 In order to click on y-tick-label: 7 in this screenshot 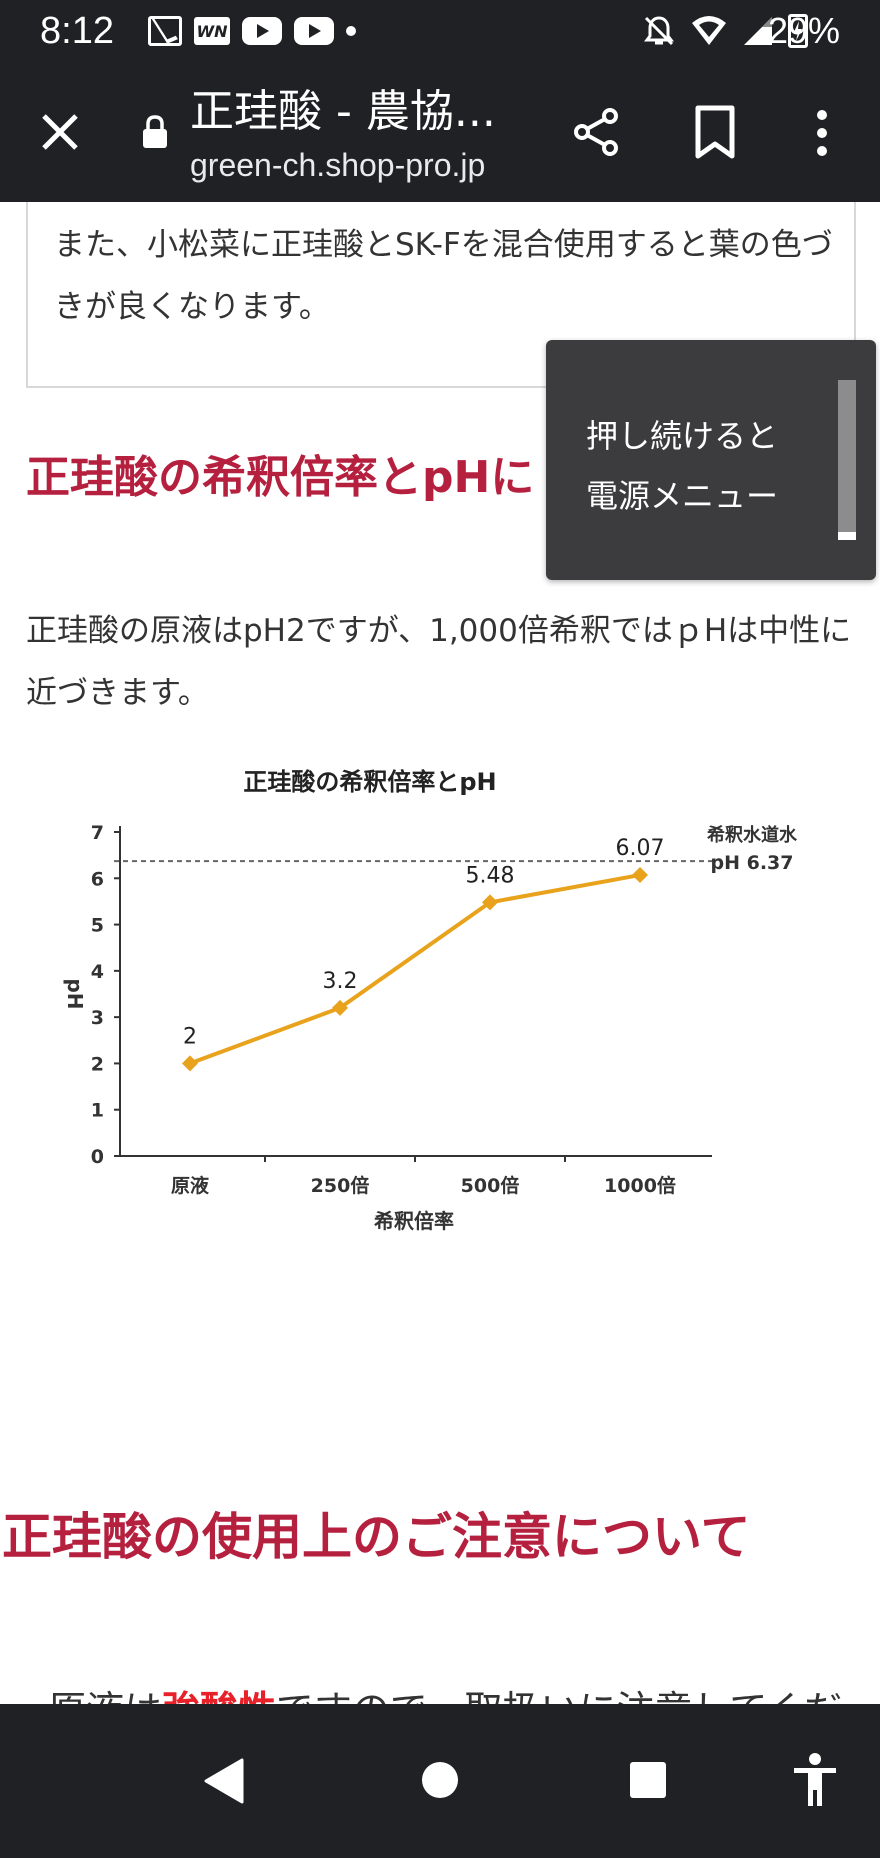, I will do `click(97, 833)`.